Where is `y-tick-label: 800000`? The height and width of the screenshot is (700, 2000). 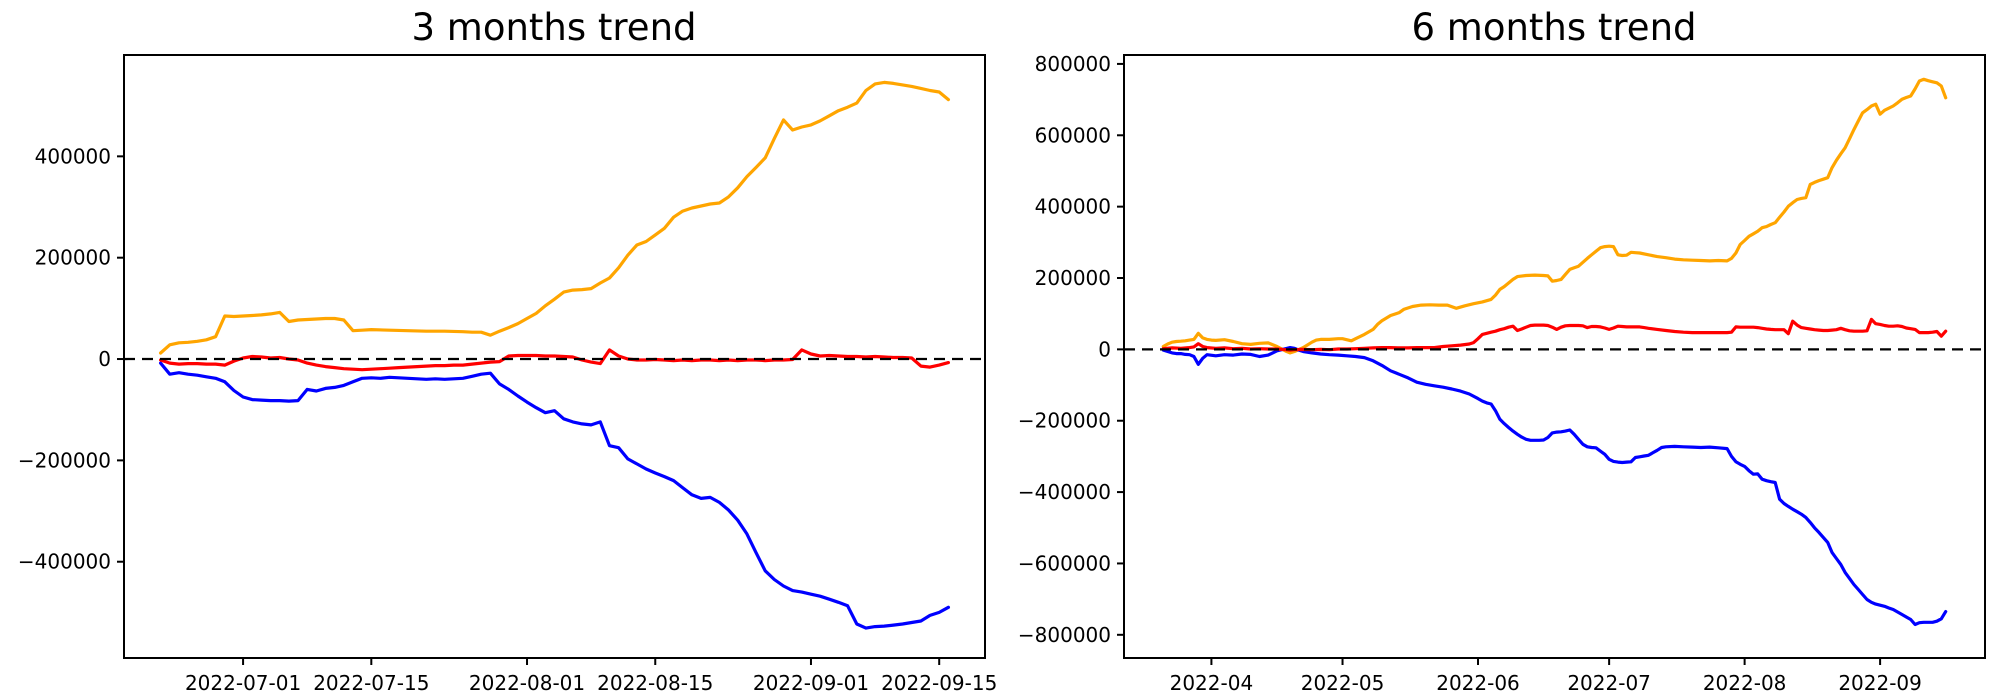 y-tick-label: 800000 is located at coordinates (1073, 64).